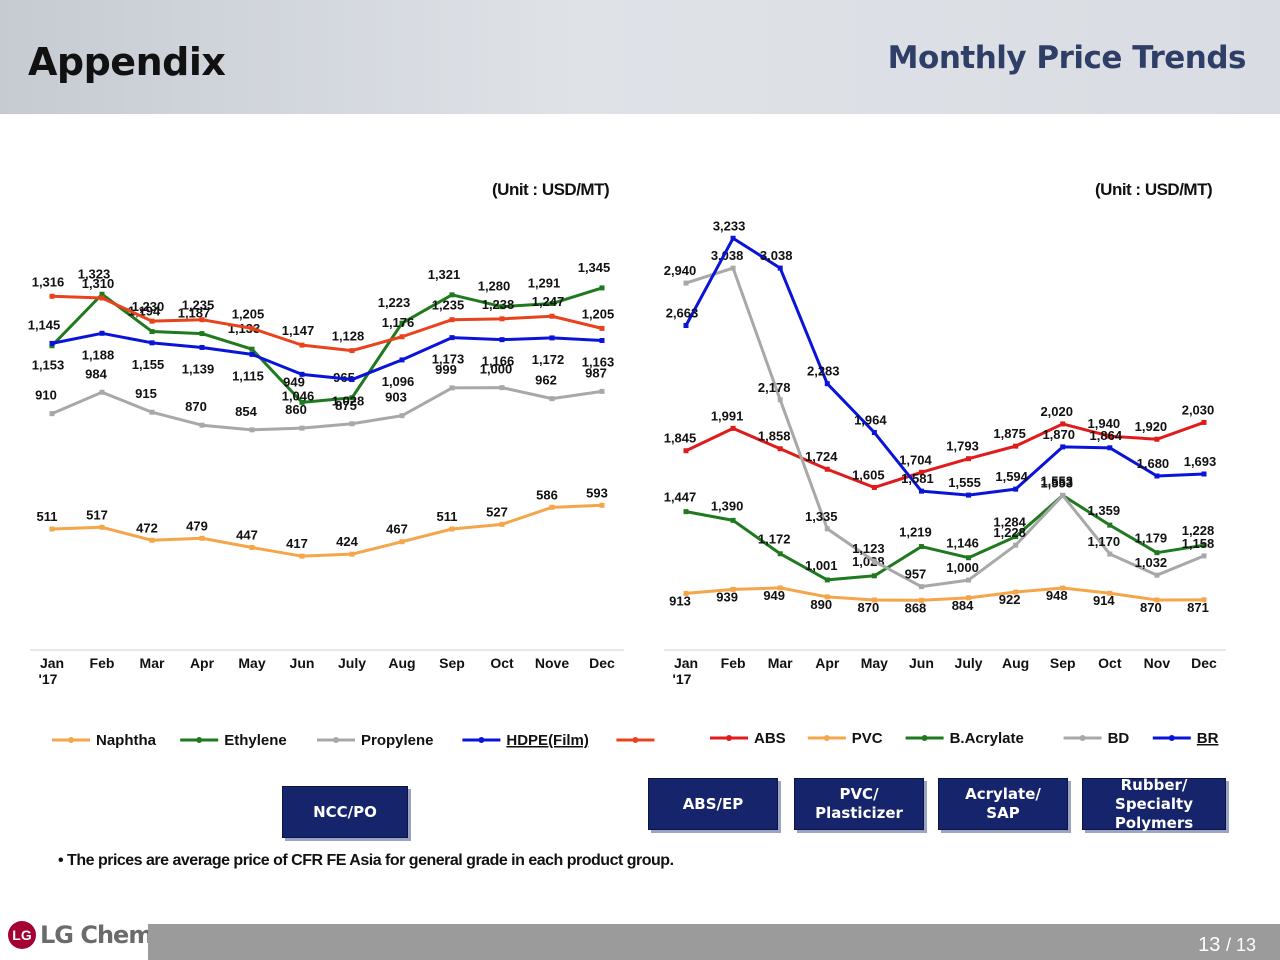 This screenshot has height=960, width=1280. What do you see at coordinates (447, 516) in the screenshot?
I see `data-label-naphtha-9: 511` at bounding box center [447, 516].